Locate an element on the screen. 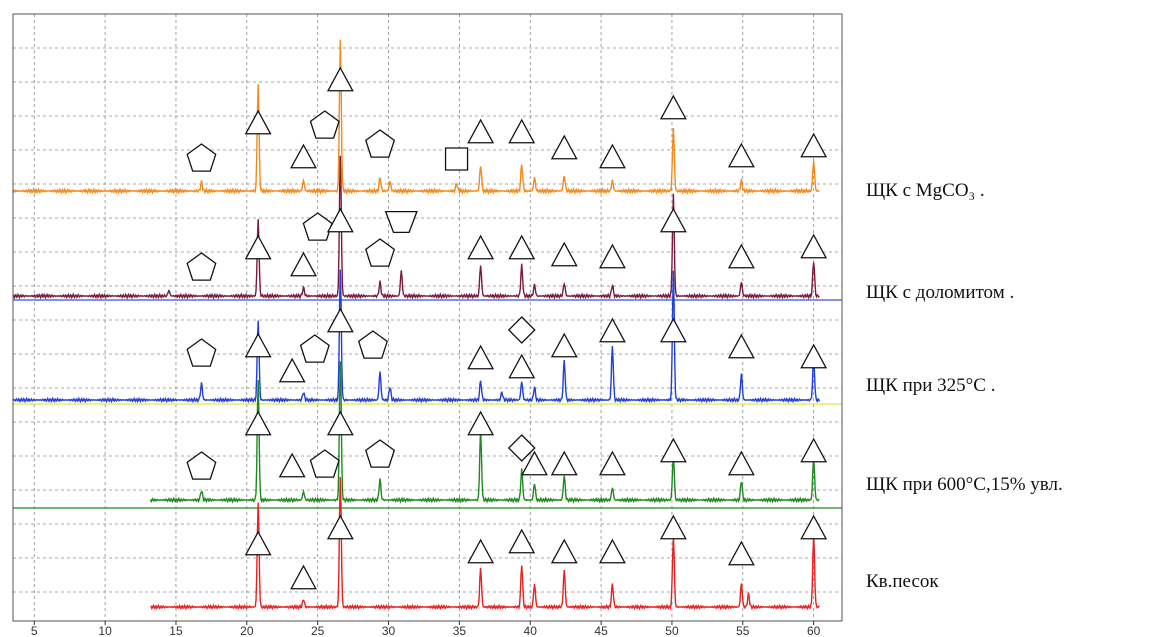 Image resolution: width=1167 pixels, height=637 pixels. x-tick-label: 45 is located at coordinates (601, 630).